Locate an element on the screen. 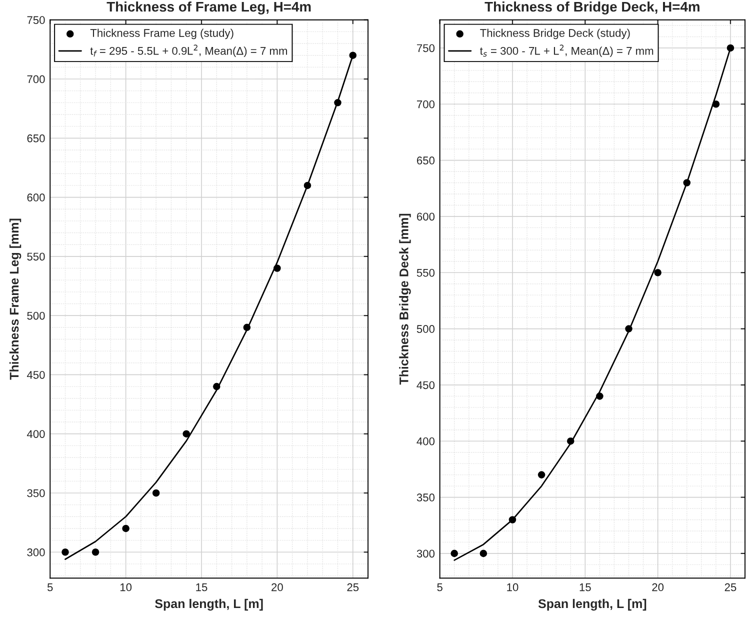  legend-label: t$_{f}$ = 295 - 5.5L + 0.9L$^{2}$, Mean(Δ) = 7 mm is located at coordinates (188, 50).